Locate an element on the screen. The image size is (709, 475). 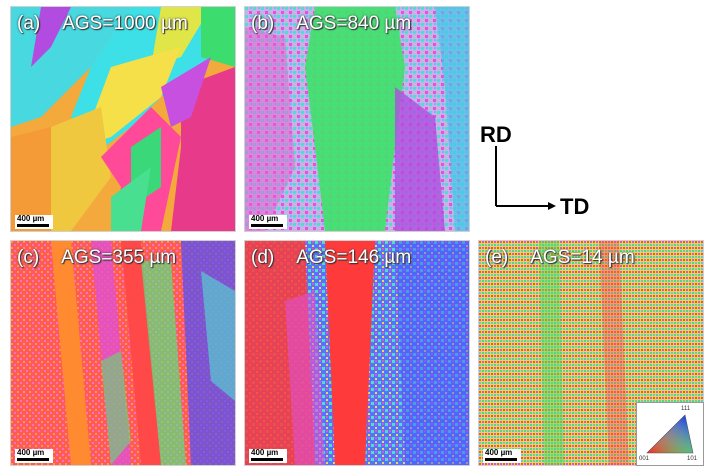
panel-d-label: (d) AGS=146 µm is located at coordinates (331, 258).